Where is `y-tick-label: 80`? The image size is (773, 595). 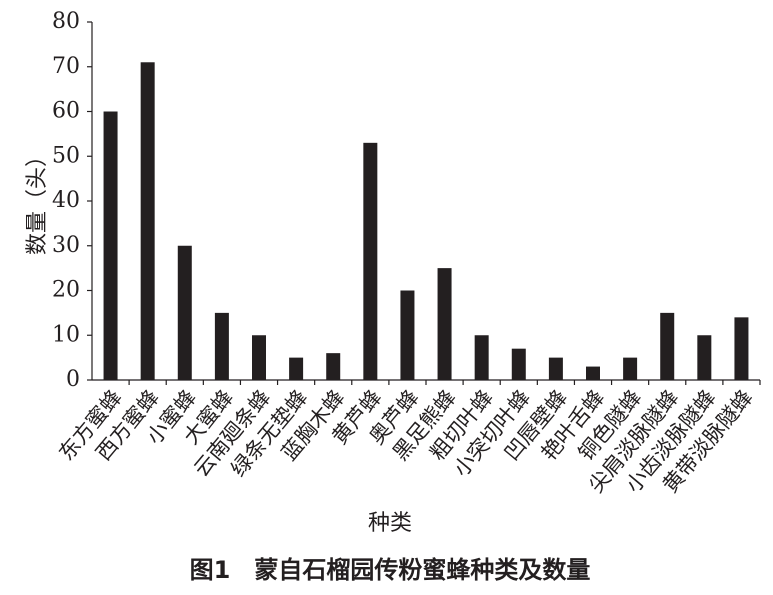 y-tick-label: 80 is located at coordinates (66, 21).